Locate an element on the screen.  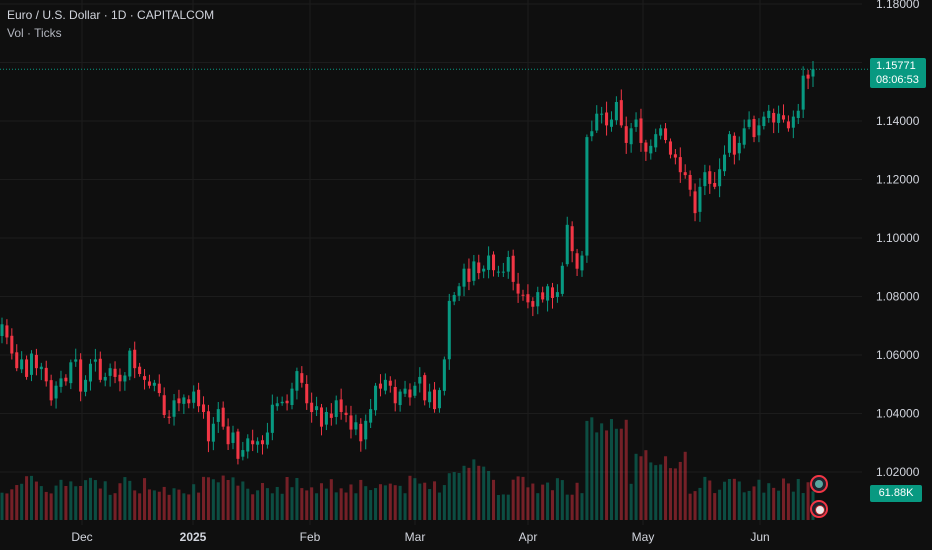
x-tick-label: Mar is located at coordinates (415, 537).